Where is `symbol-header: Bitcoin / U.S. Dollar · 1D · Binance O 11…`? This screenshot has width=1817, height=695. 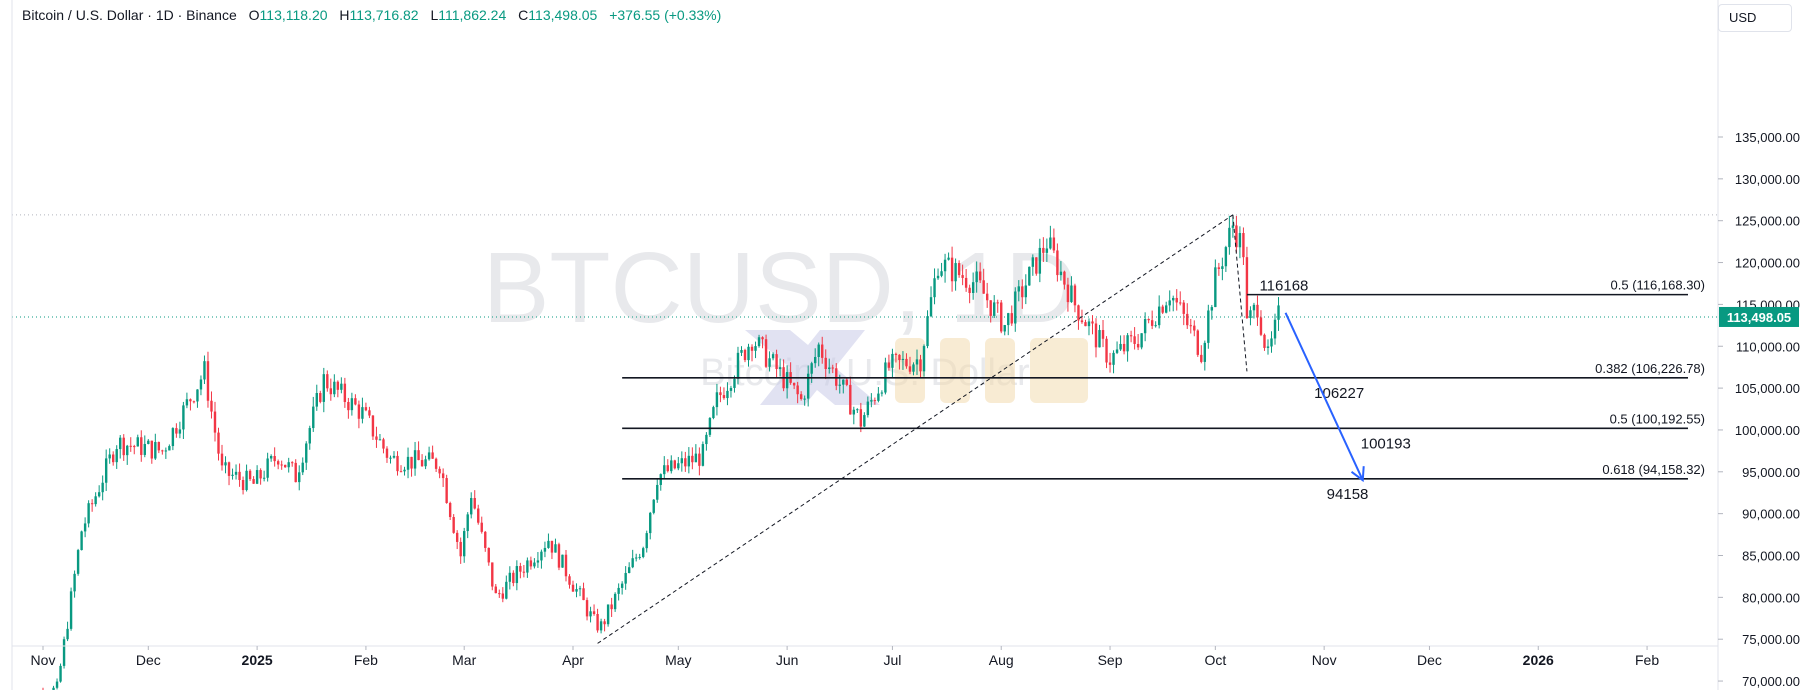
symbol-header: Bitcoin / U.S. Dollar · 1D · Binance O 11… is located at coordinates (371, 15).